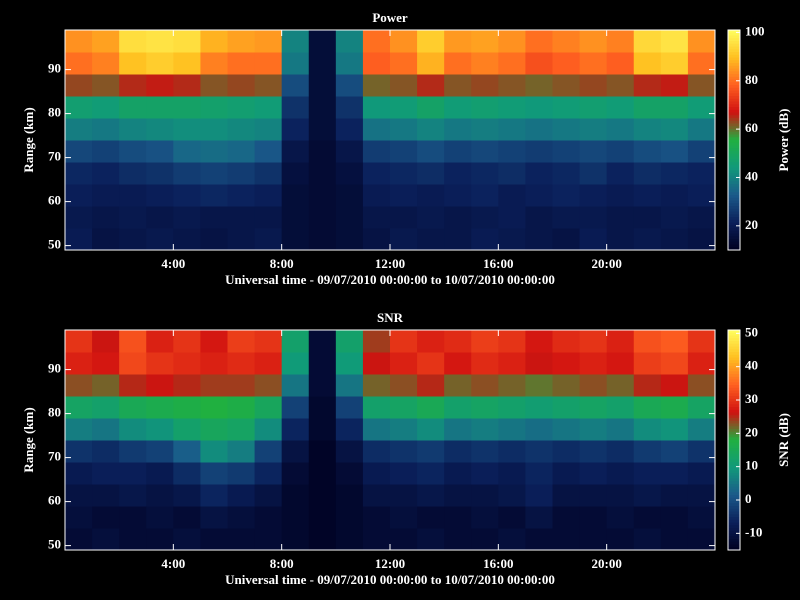 This screenshot has height=600, width=800. What do you see at coordinates (783, 140) in the screenshot?
I see `colorbar-label: Power (dB)` at bounding box center [783, 140].